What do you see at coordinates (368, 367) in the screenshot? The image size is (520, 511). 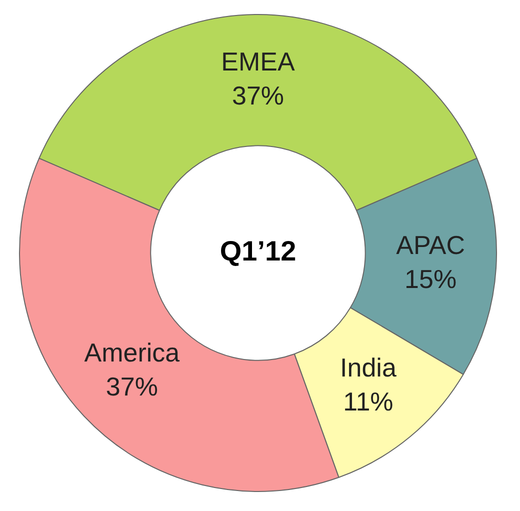 I see `slice-label: India` at bounding box center [368, 367].